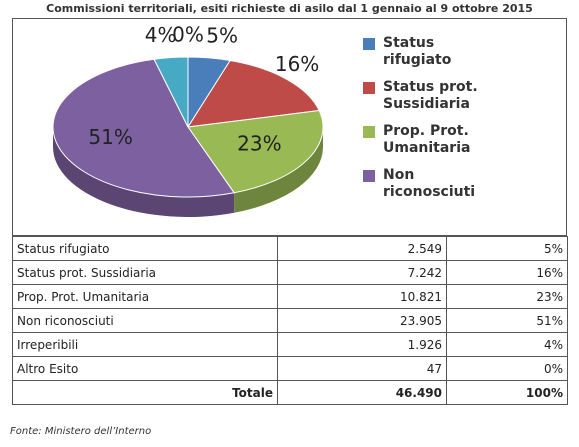 This screenshot has height=447, width=579. I want to click on legend-entry: Status prot. Sussidiaria, so click(458, 96).